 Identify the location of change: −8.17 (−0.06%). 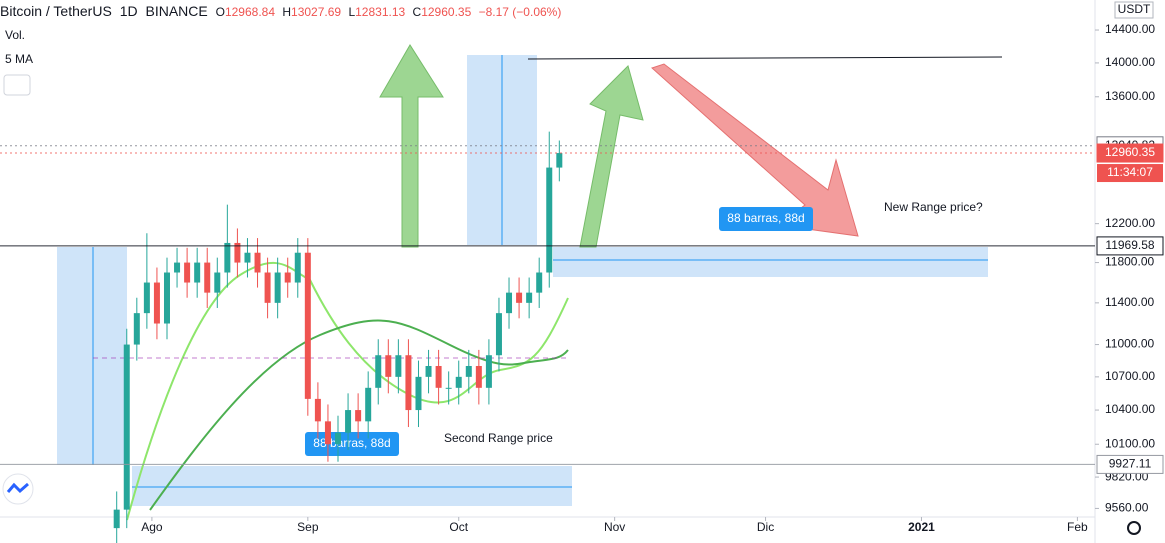
(520, 12).